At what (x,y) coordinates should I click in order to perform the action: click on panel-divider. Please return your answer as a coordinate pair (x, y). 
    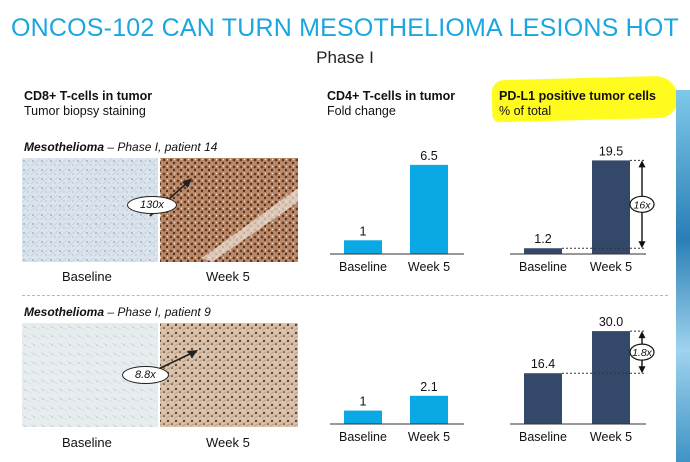
    Looking at the image, I should click on (345, 295).